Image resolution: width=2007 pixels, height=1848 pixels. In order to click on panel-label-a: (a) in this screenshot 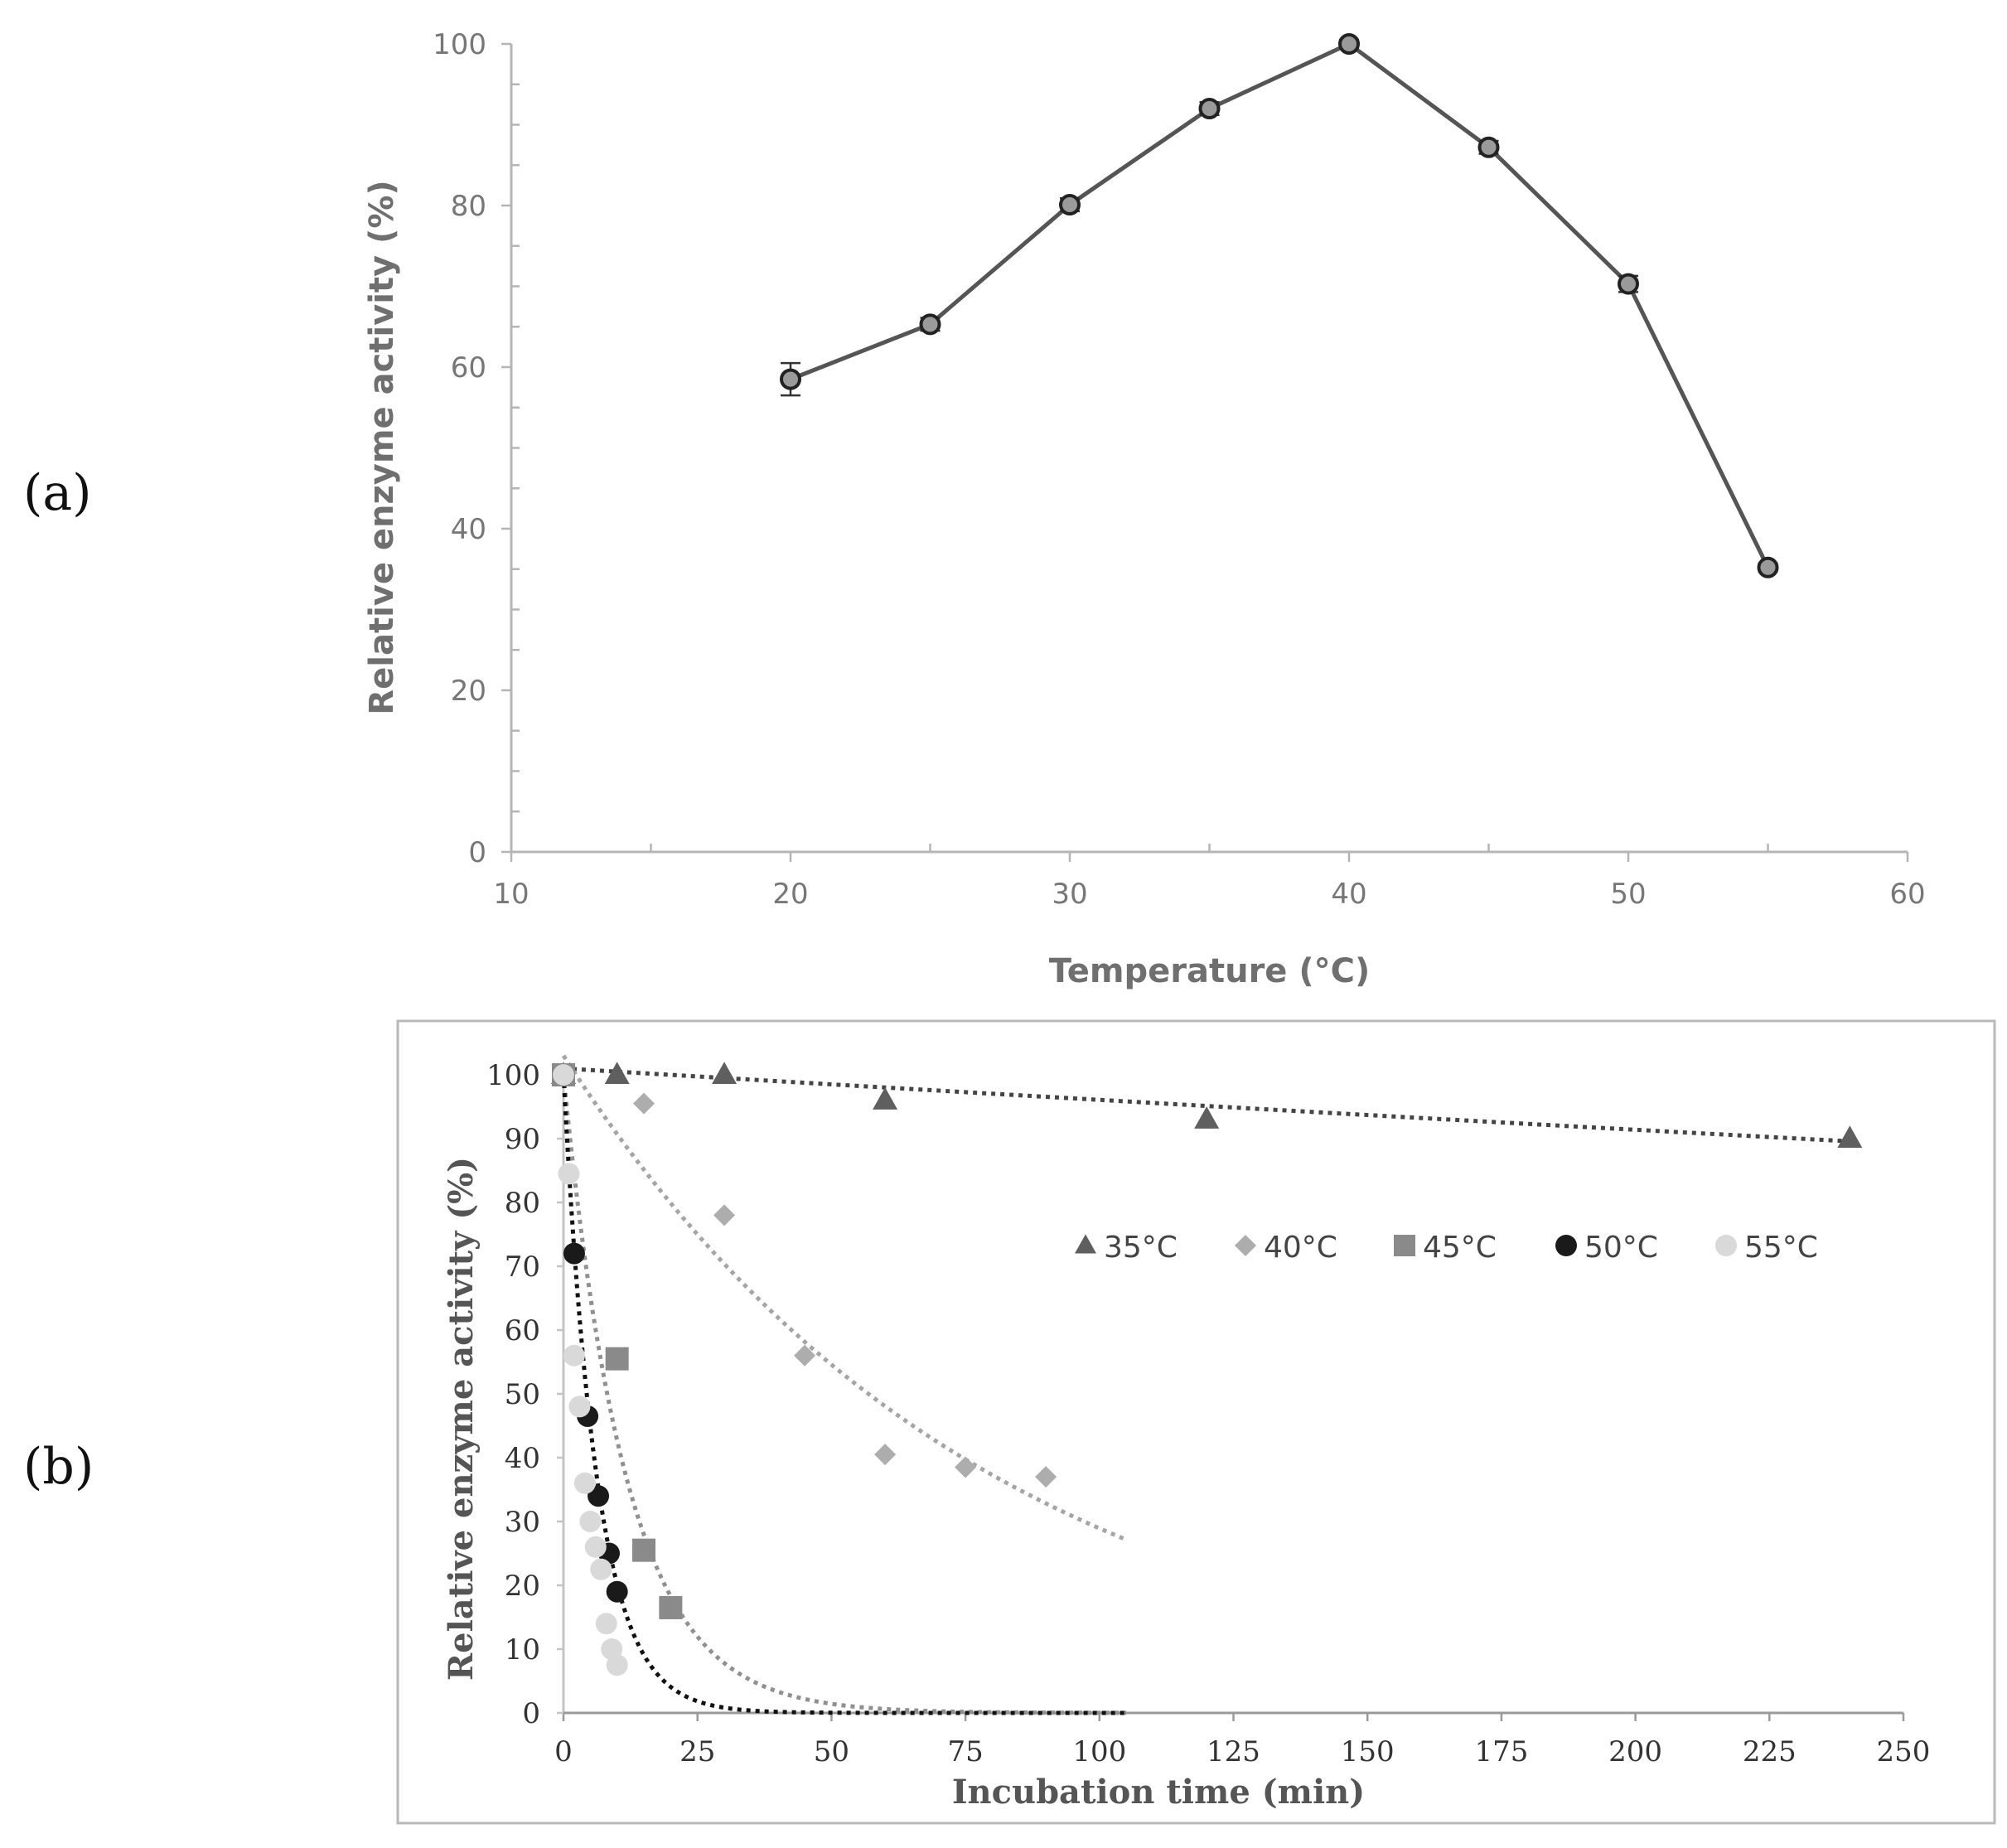, I will do `click(57, 493)`.